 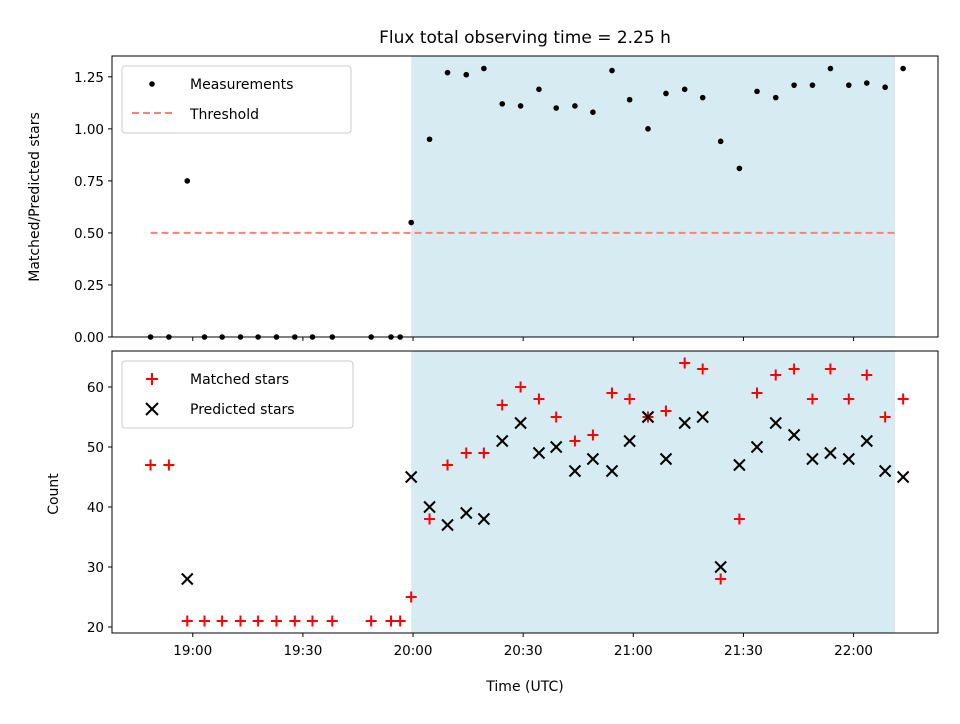 I want to click on top-y-tick-label: 0.50, so click(x=89, y=234).